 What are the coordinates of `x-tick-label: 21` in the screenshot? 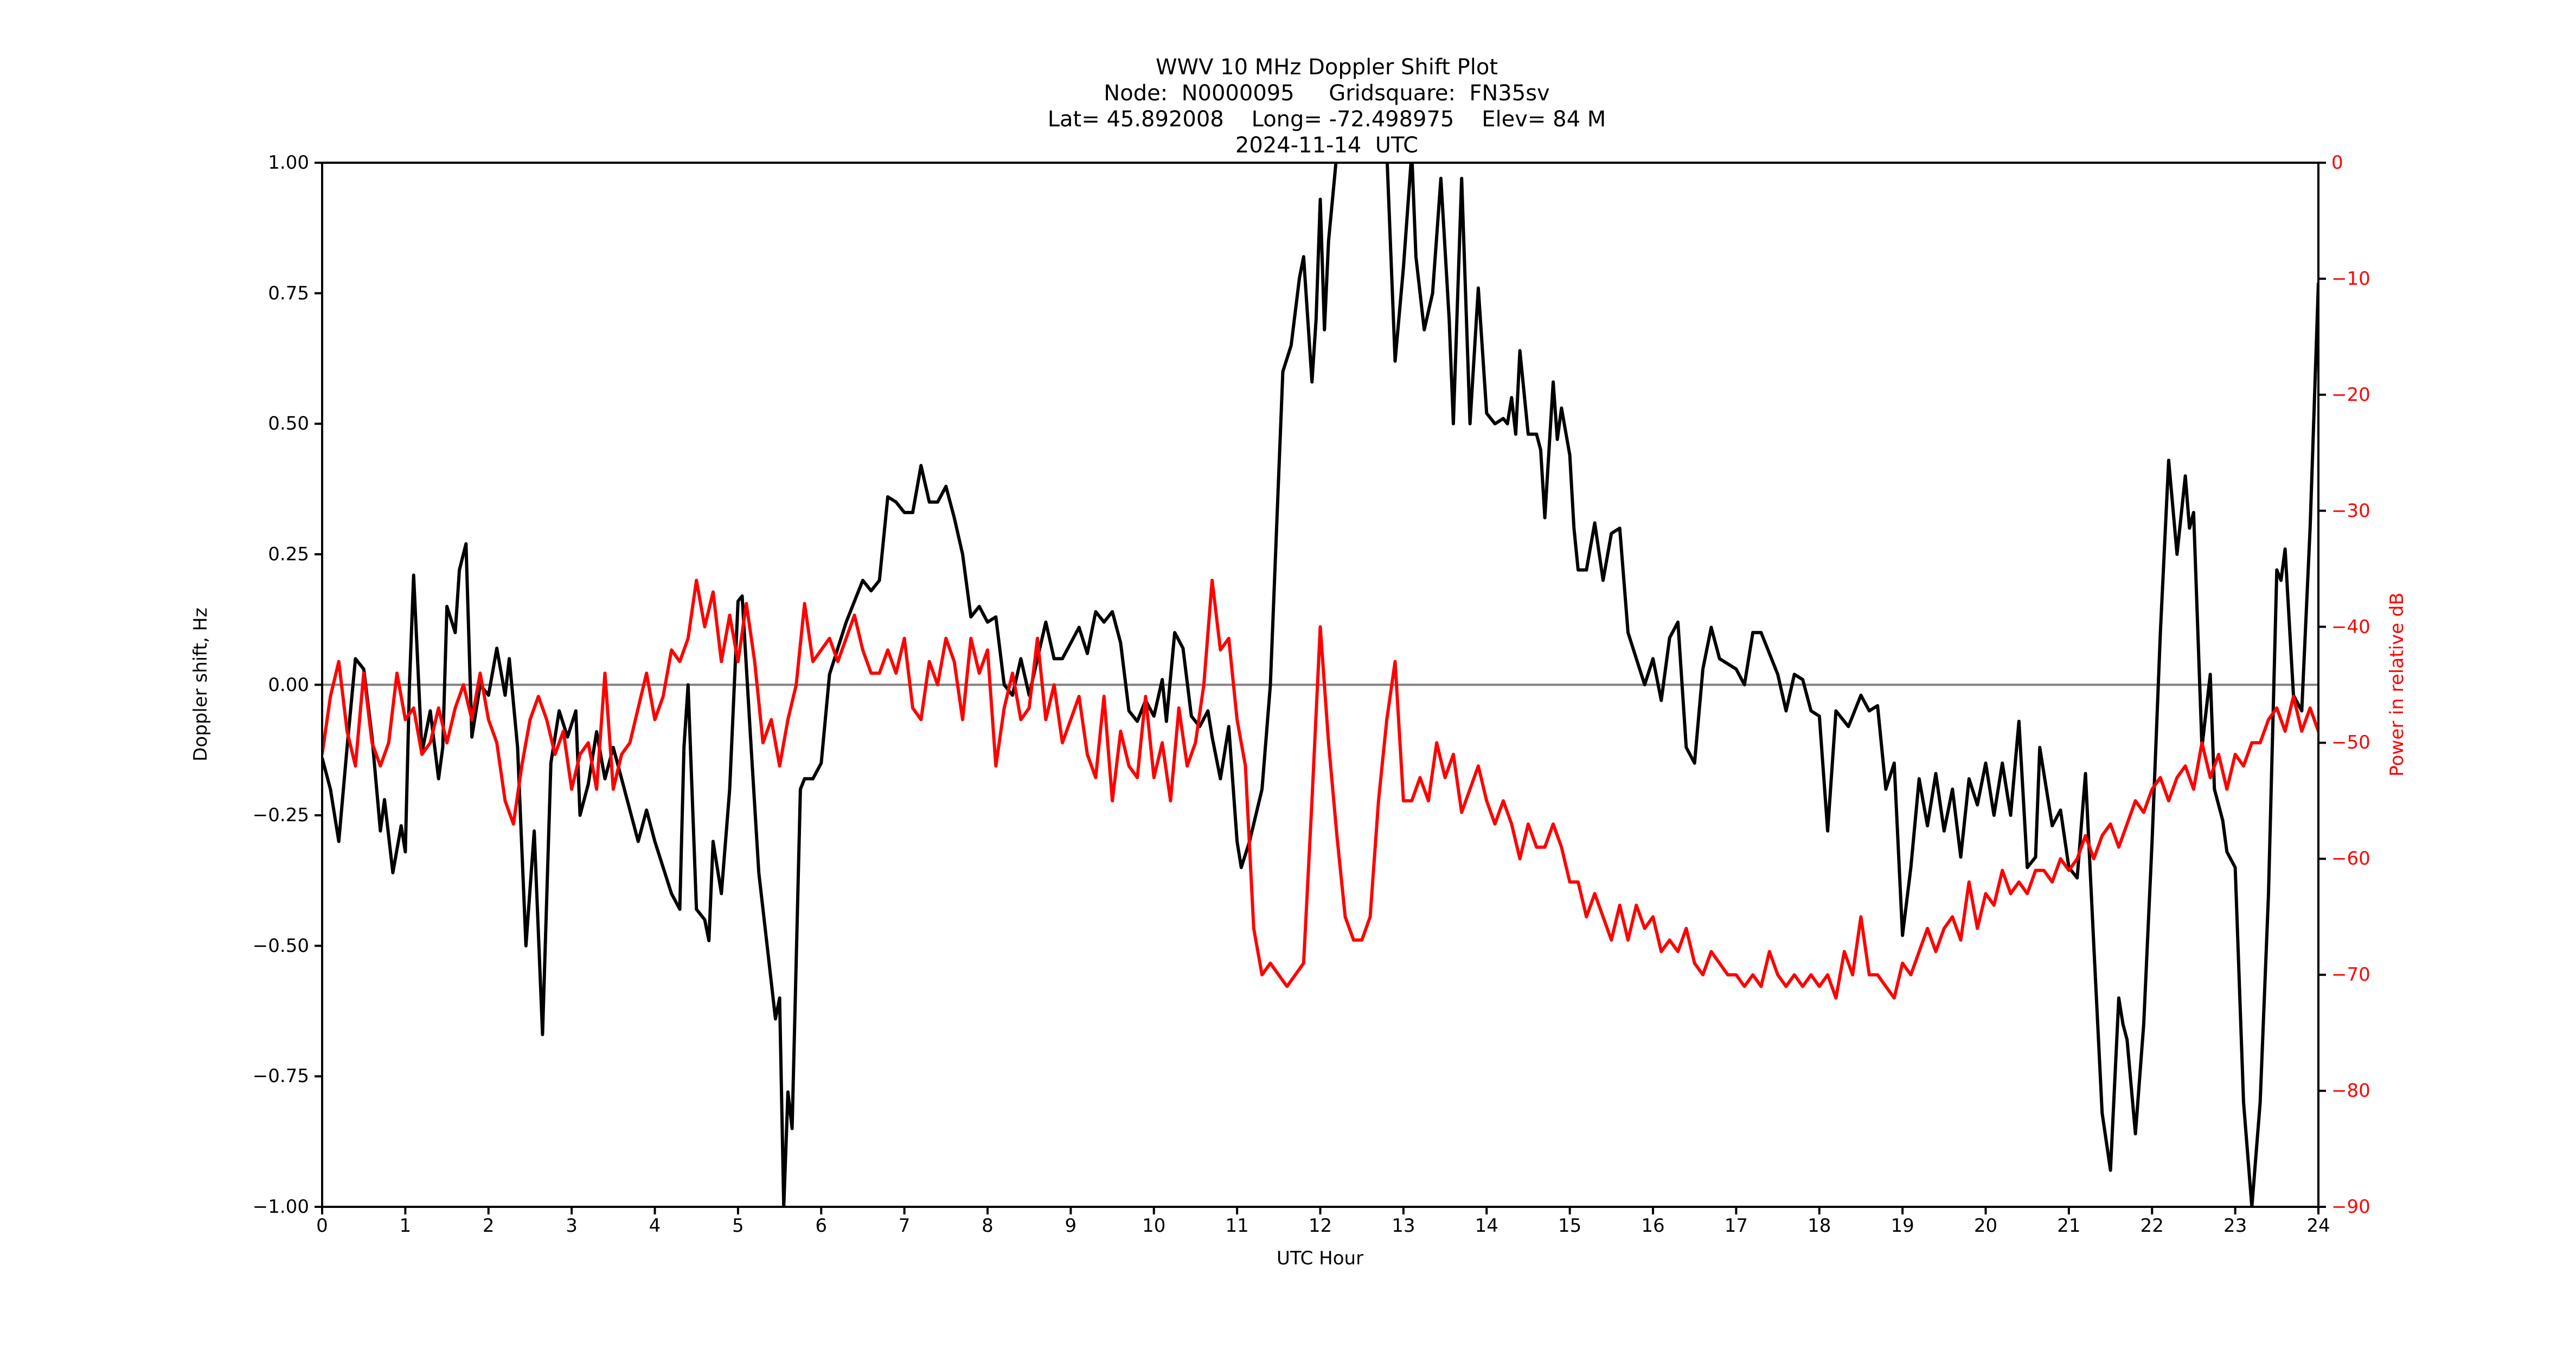 It's located at (2069, 1226).